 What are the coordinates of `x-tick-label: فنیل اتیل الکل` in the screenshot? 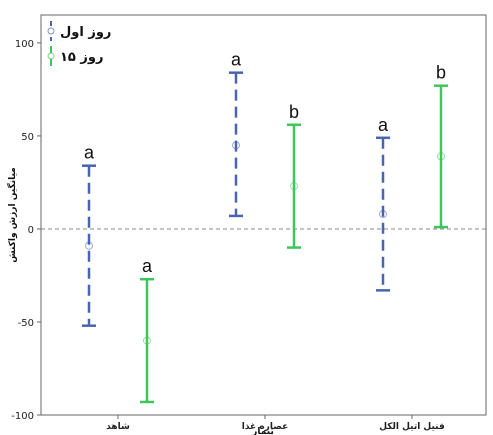 It's located at (412, 427).